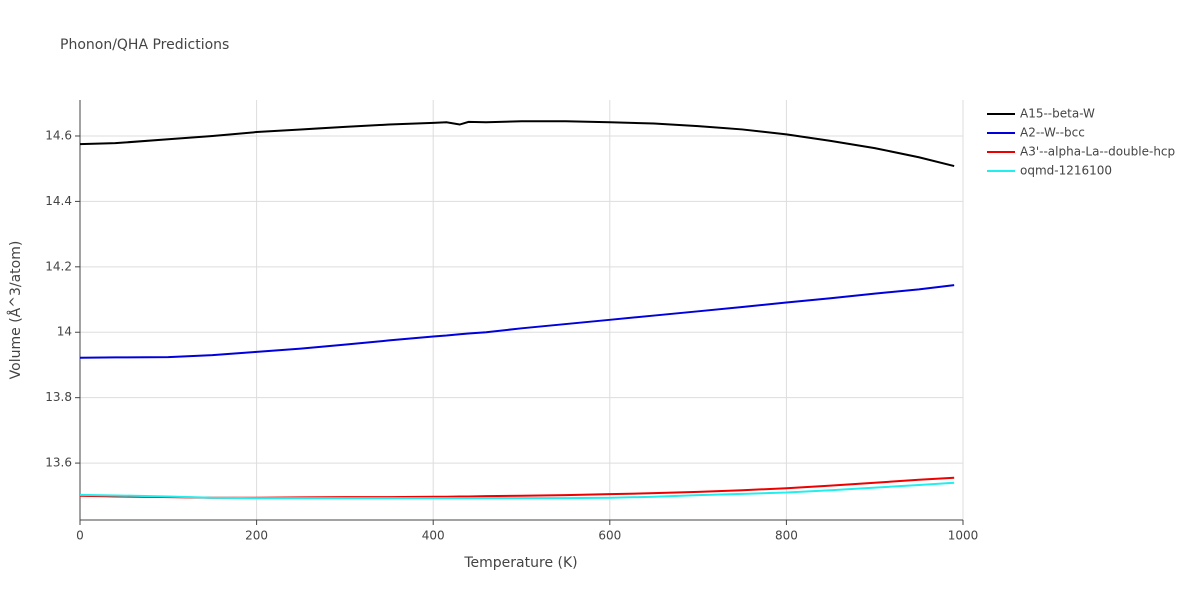 The image size is (1200, 604). I want to click on x-tick-label: 600, so click(609, 536).